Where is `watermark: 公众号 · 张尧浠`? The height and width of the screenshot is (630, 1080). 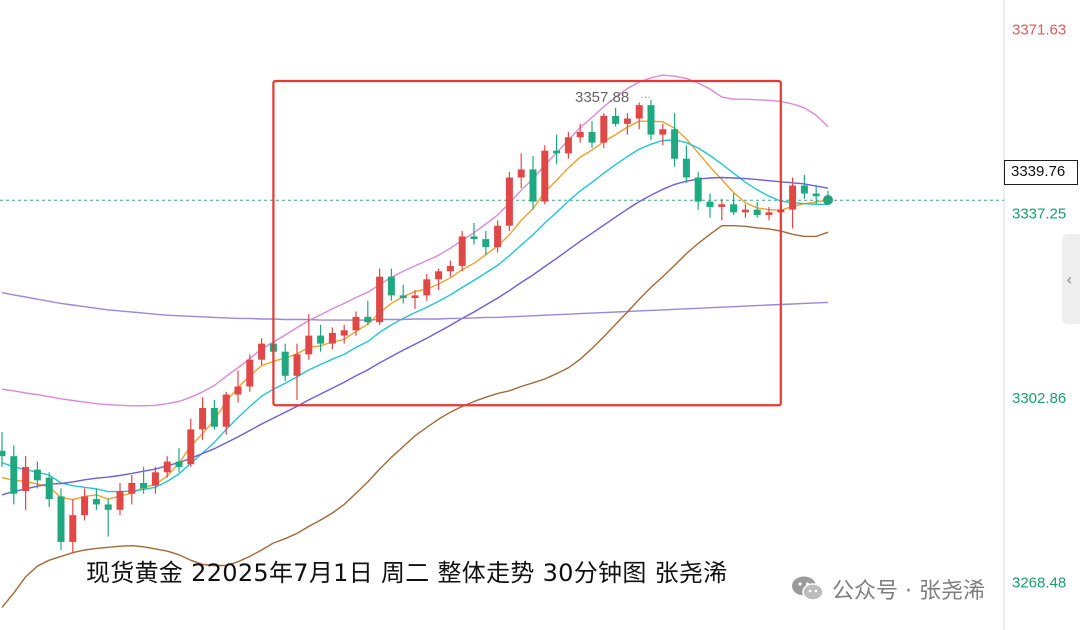
watermark: 公众号 · 张尧浠 is located at coordinates (887, 589).